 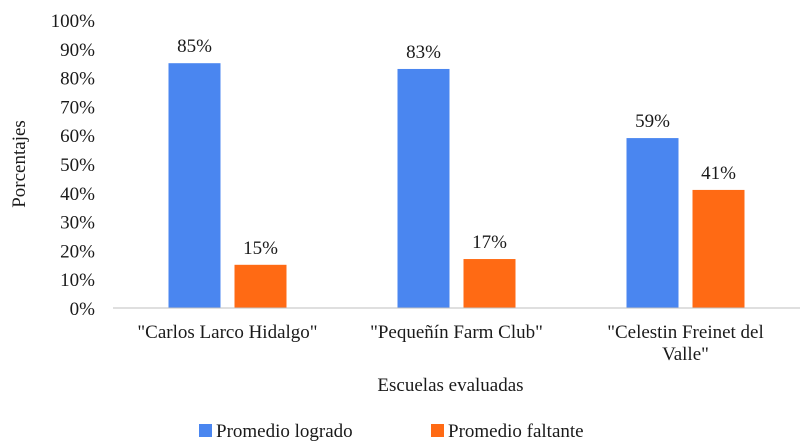 What do you see at coordinates (391, 431) in the screenshot?
I see `legend: Promedio logrado Promedio faltante` at bounding box center [391, 431].